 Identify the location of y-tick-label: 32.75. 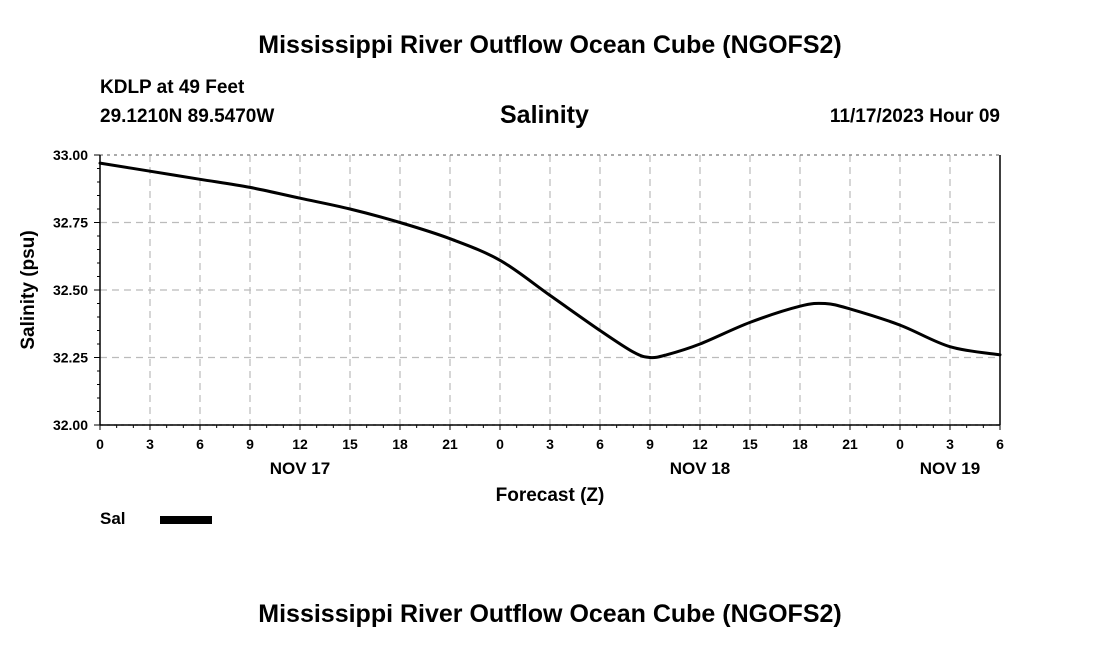
(70, 223).